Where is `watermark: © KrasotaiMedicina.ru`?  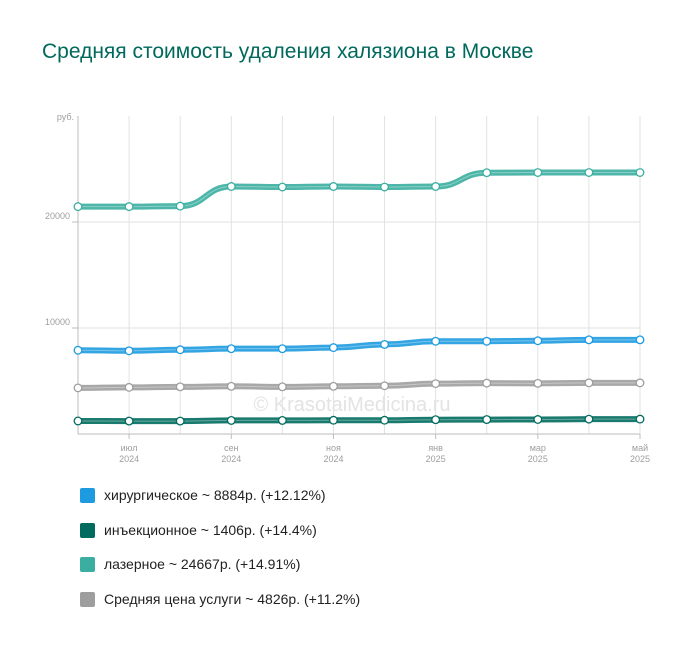 watermark: © KrasotaiMedicina.ru is located at coordinates (351, 405).